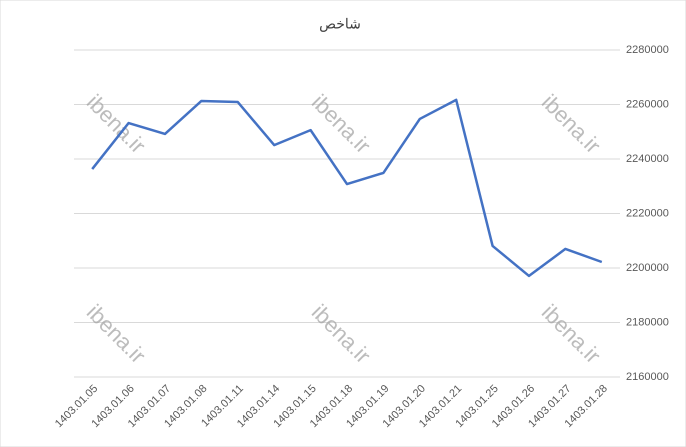 Image resolution: width=686 pixels, height=447 pixels. Describe the element at coordinates (647, 322) in the screenshot. I see `y-tick-label: 2180000` at that location.